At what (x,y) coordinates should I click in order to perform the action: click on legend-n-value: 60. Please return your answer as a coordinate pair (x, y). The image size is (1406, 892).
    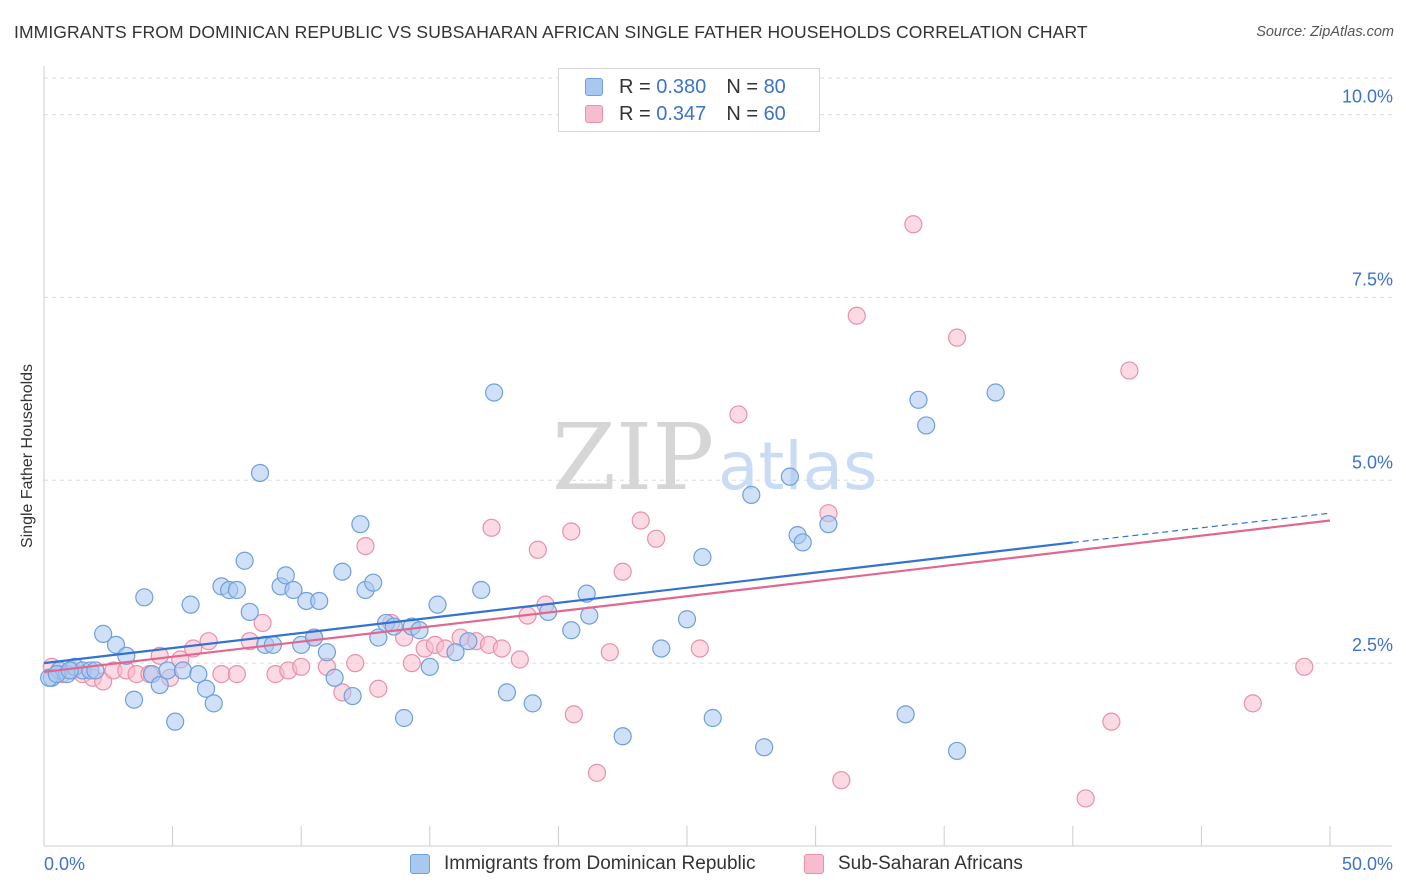
    Looking at the image, I should click on (774, 113).